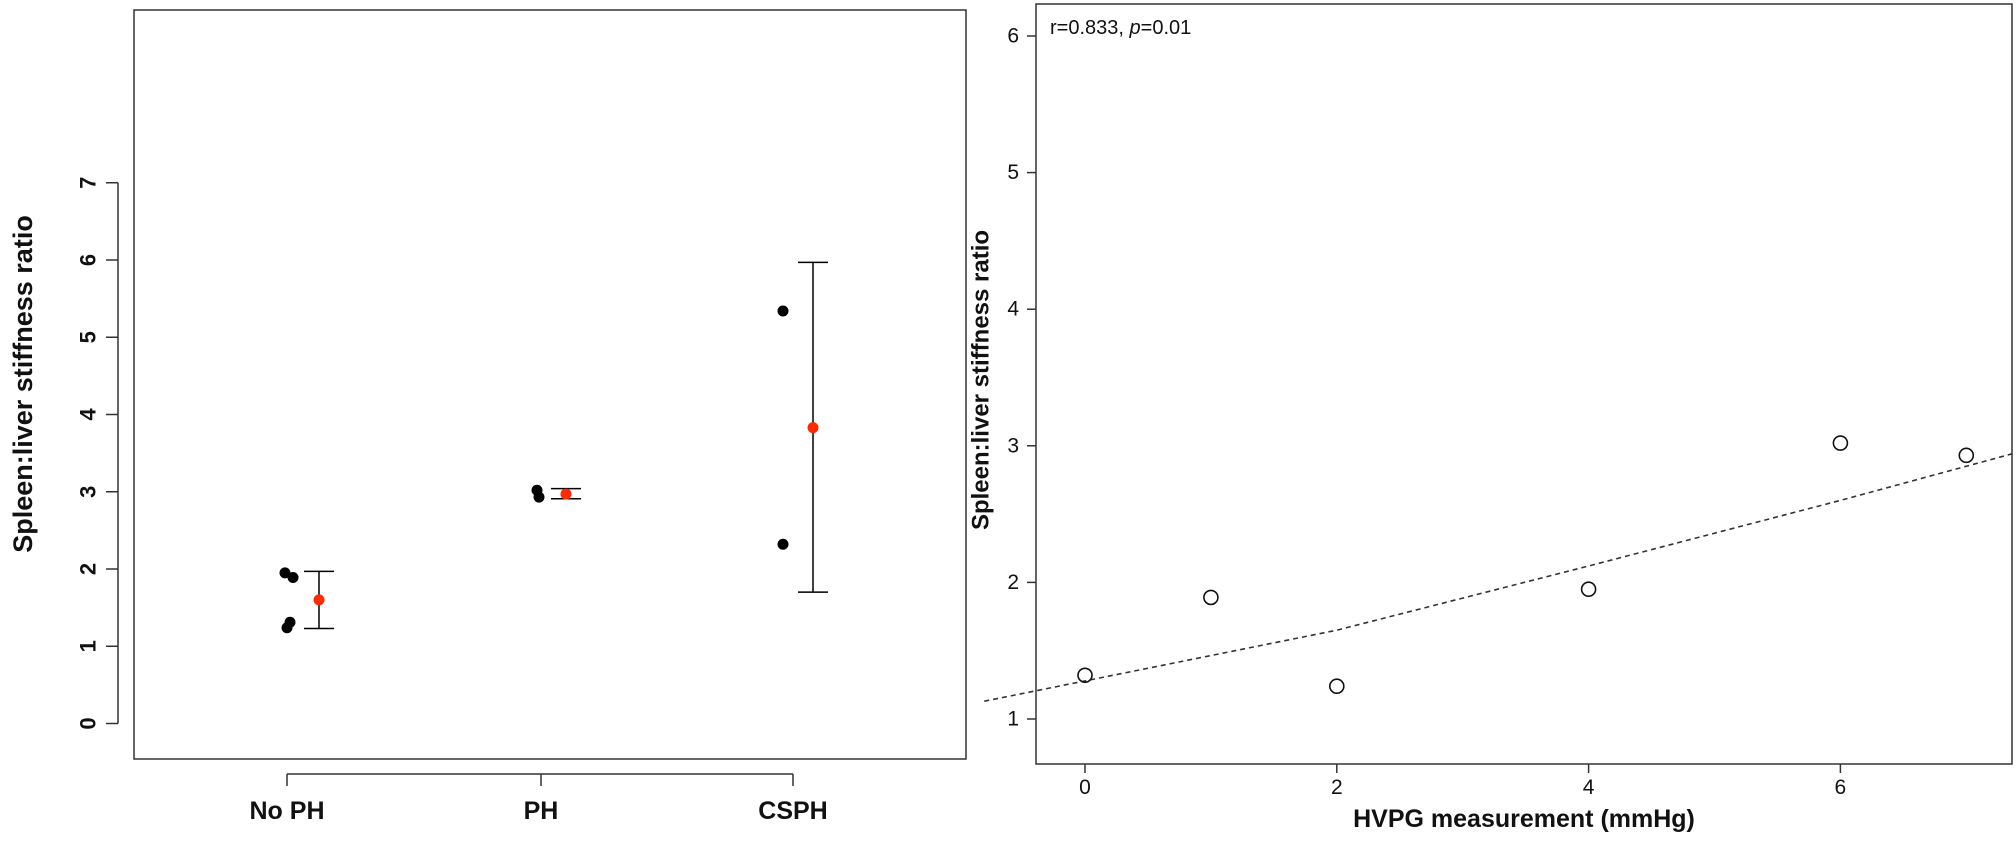 The height and width of the screenshot is (842, 2016). I want to click on left-x-tick-label: No PH, so click(287, 811).